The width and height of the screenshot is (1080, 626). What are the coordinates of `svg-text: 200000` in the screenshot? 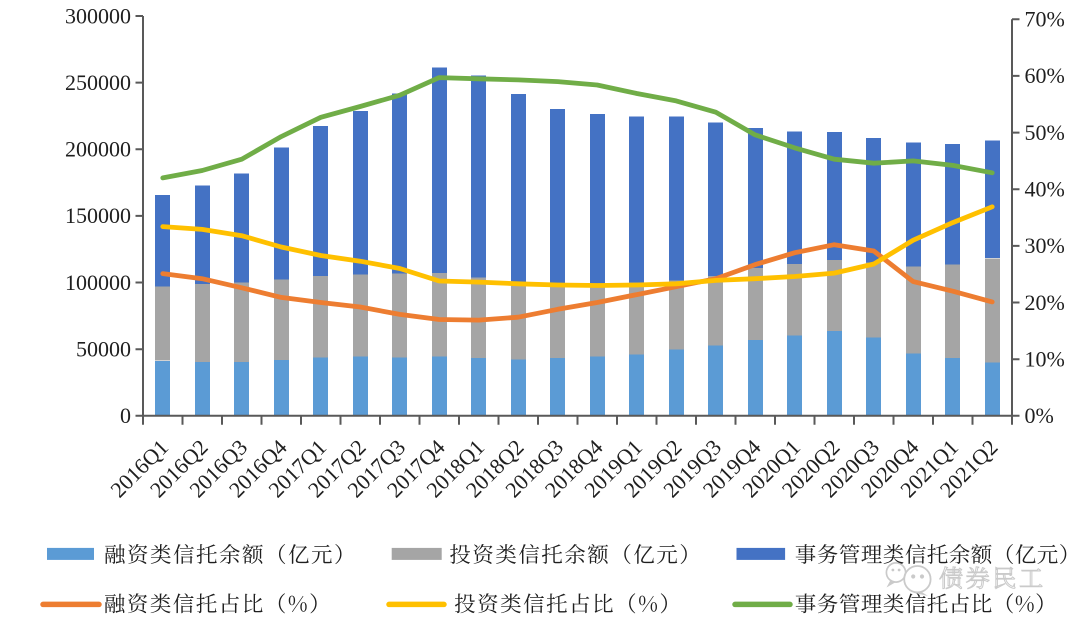 It's located at (98, 149).